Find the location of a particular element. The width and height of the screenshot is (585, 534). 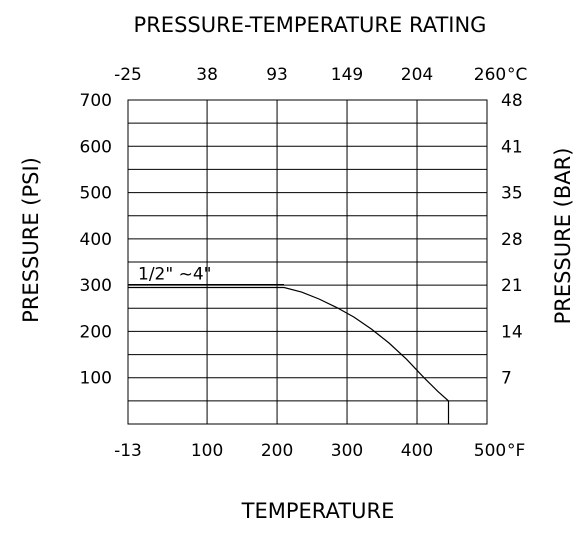

y-right-tick-label: 28 is located at coordinates (512, 240).